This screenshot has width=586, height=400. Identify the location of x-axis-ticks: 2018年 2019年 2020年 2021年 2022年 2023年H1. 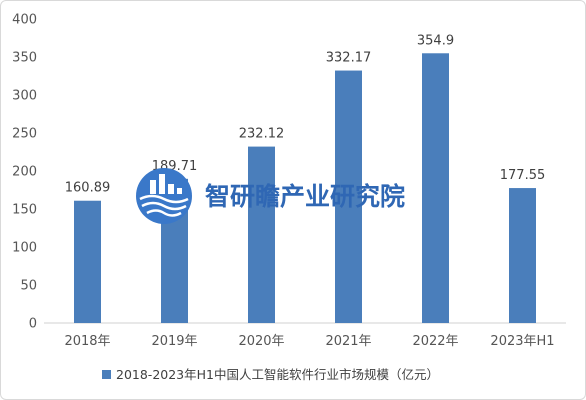
(309, 341).